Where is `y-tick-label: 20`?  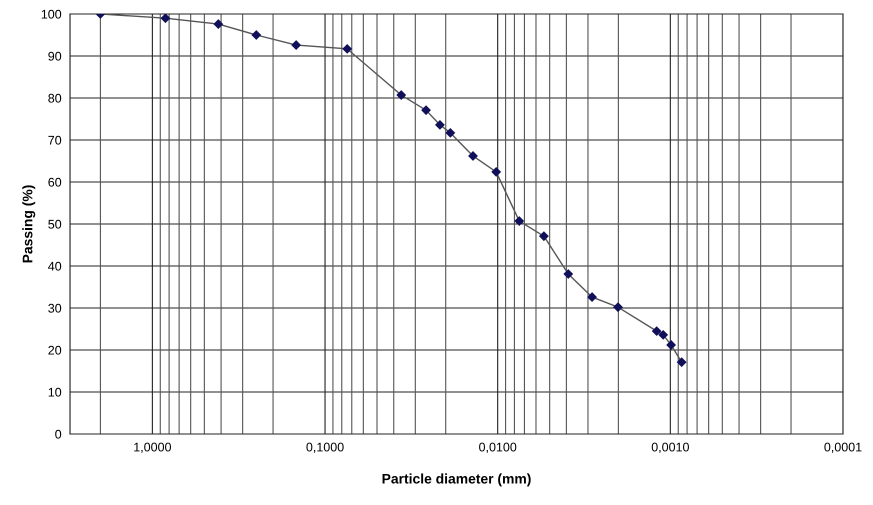
y-tick-label: 20 is located at coordinates (55, 350).